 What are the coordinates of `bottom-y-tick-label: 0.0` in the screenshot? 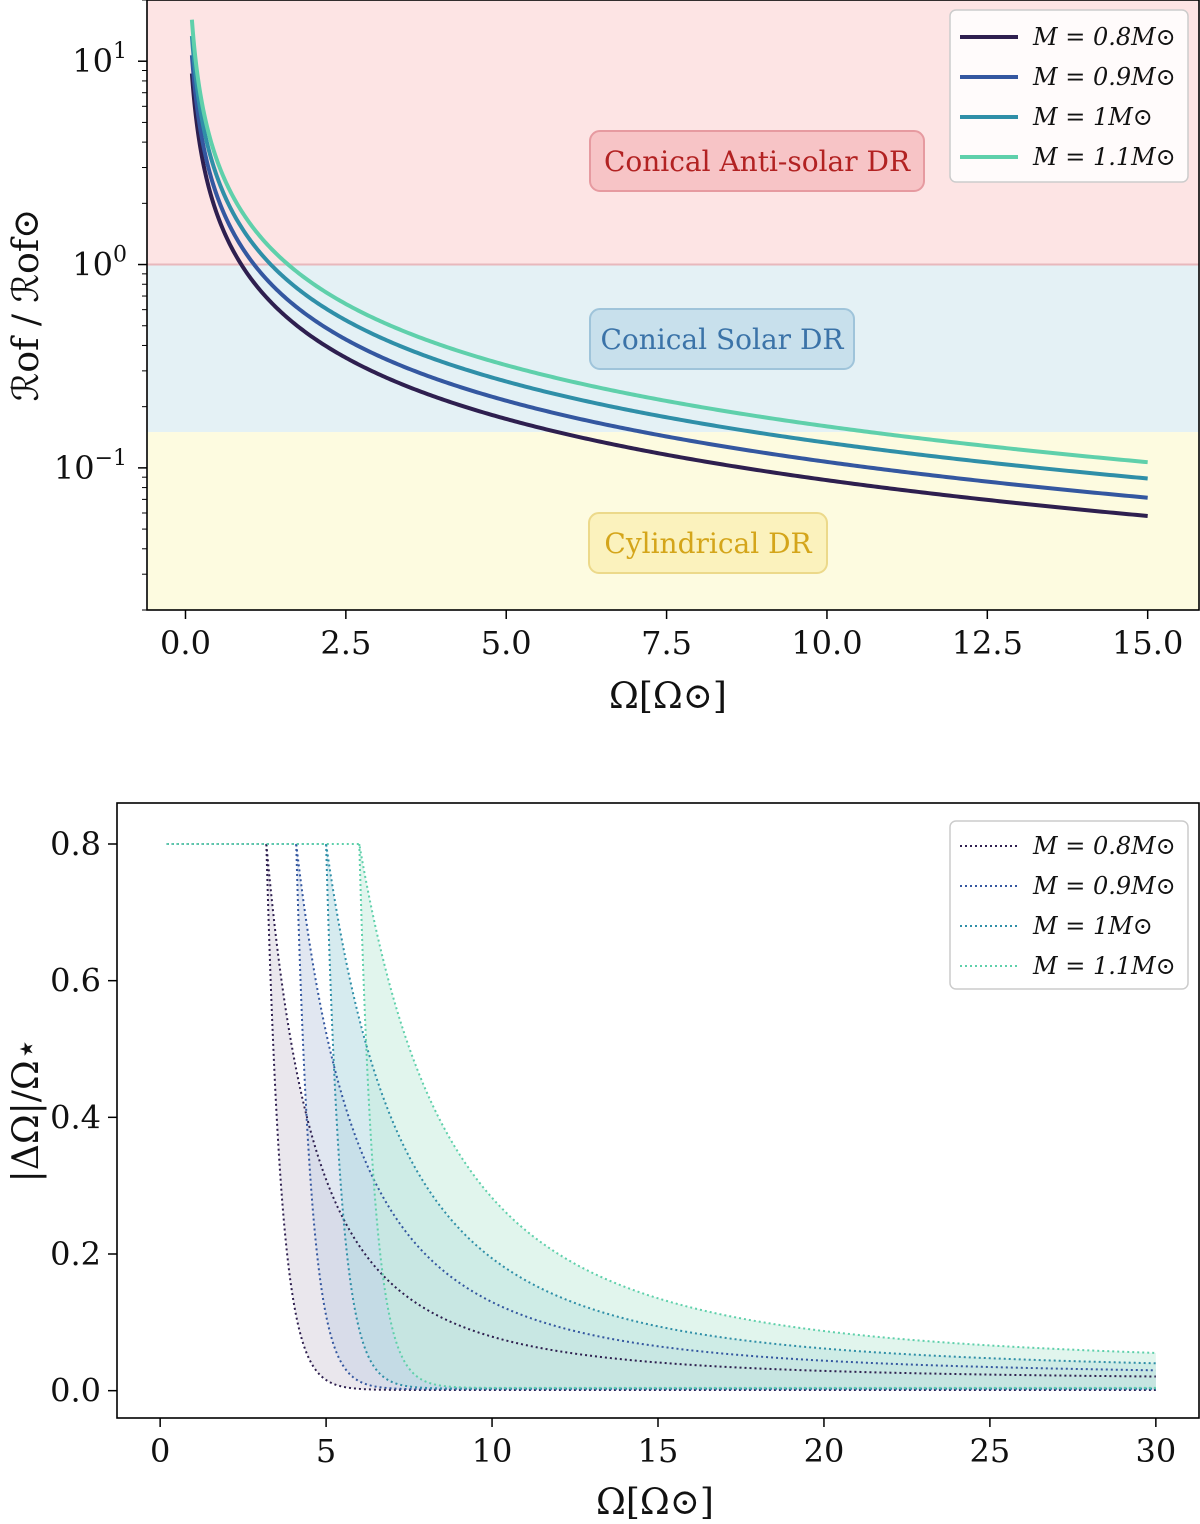 It's located at (75, 1391).